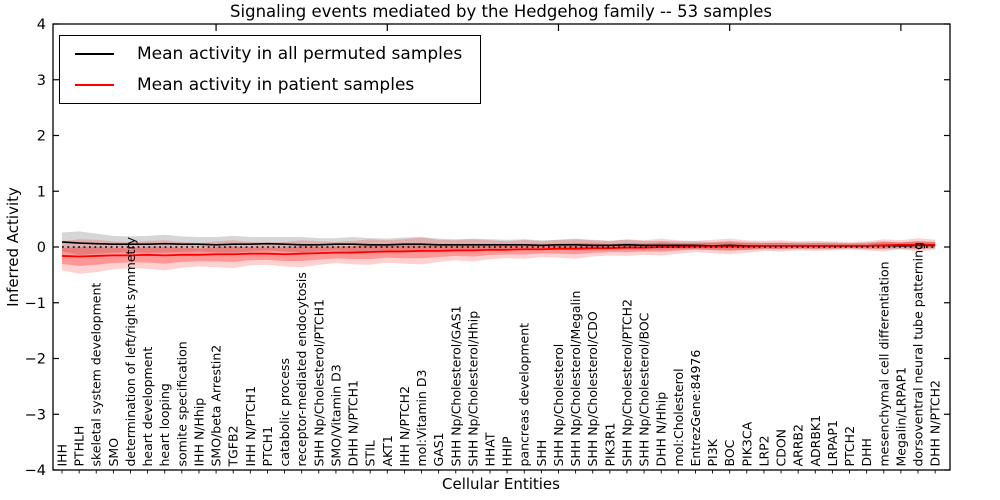  Describe the element at coordinates (41, 137) in the screenshot. I see `y-tick-label: 2` at that location.